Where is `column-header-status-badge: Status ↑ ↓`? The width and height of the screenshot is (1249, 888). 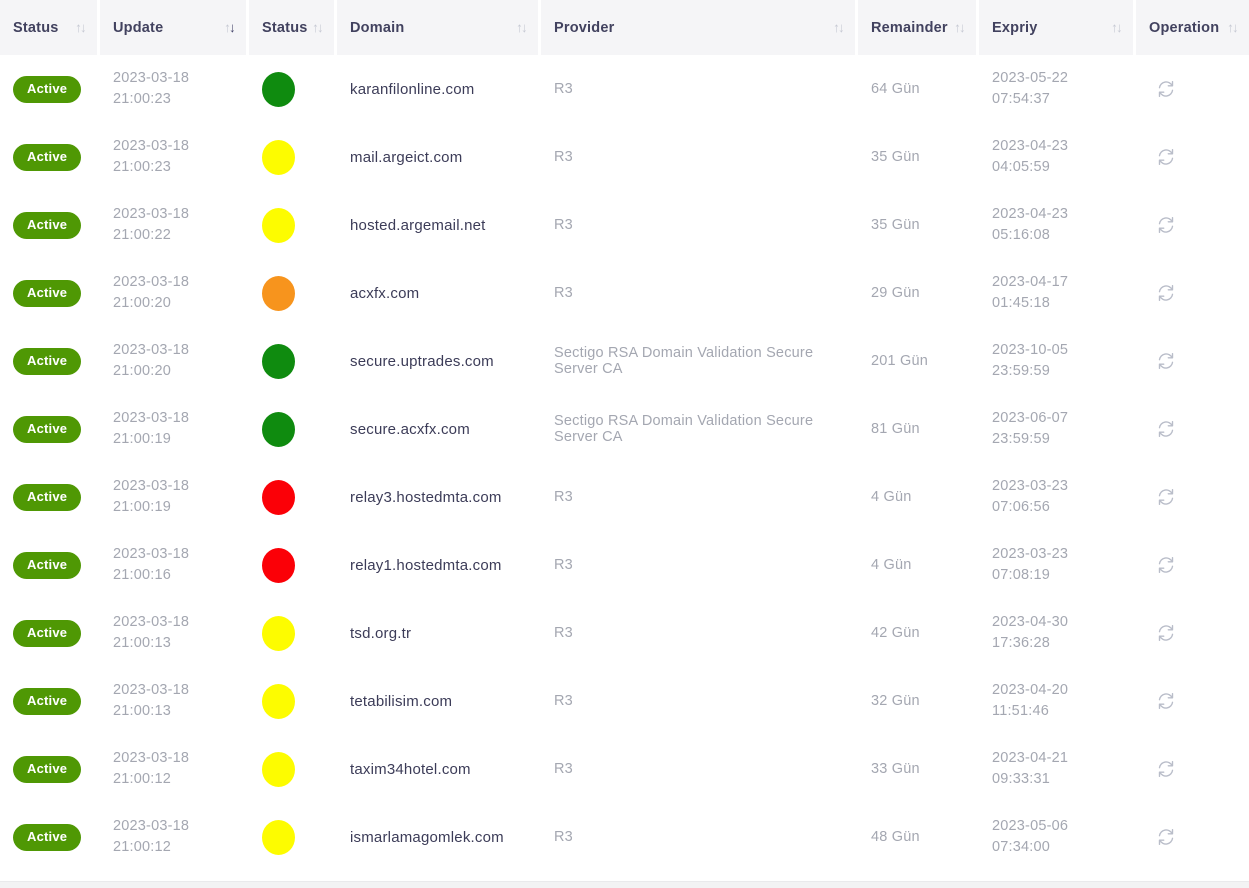 column-header-status-badge: Status ↑ ↓ is located at coordinates (48, 27).